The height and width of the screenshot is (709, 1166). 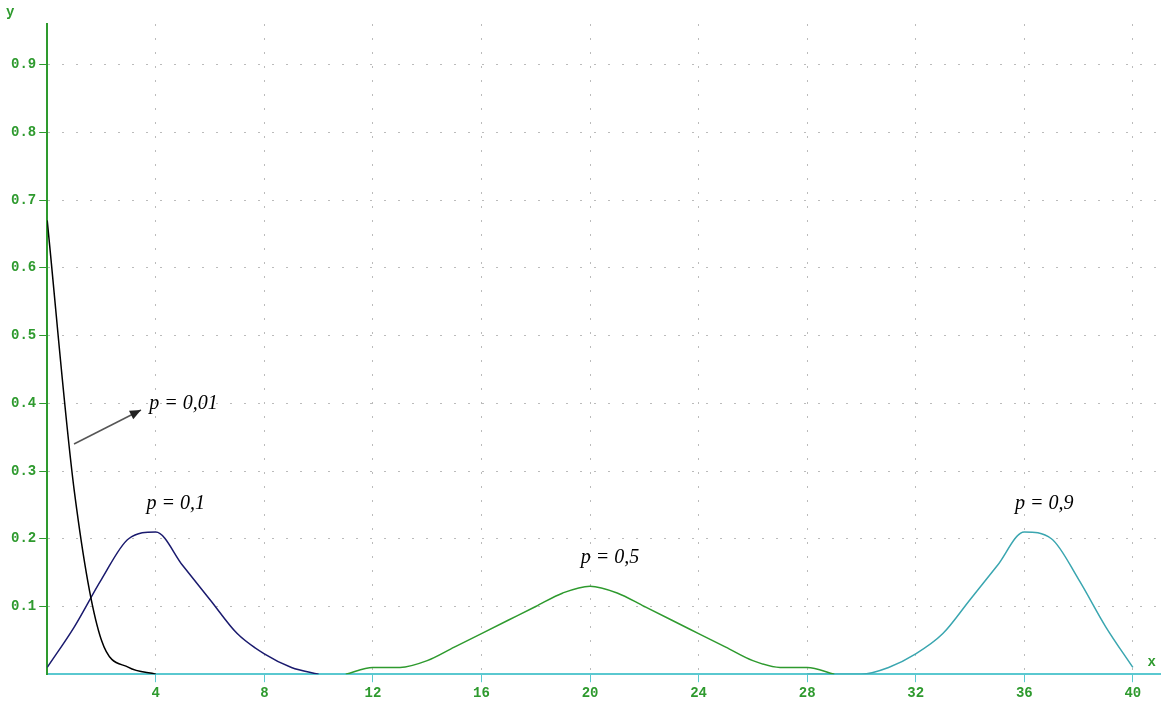 What do you see at coordinates (1024, 693) in the screenshot?
I see `x-tick-label: 36` at bounding box center [1024, 693].